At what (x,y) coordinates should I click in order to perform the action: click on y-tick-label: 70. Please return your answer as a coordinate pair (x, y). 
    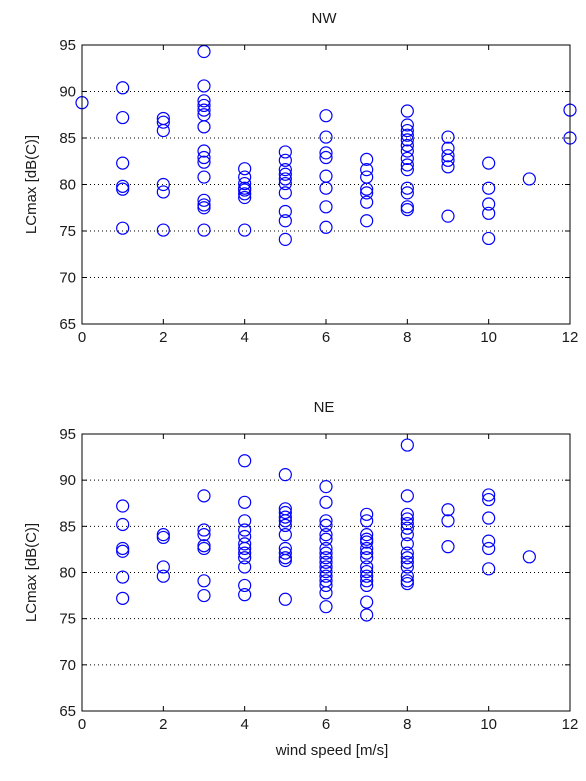
    Looking at the image, I should click on (67, 278).